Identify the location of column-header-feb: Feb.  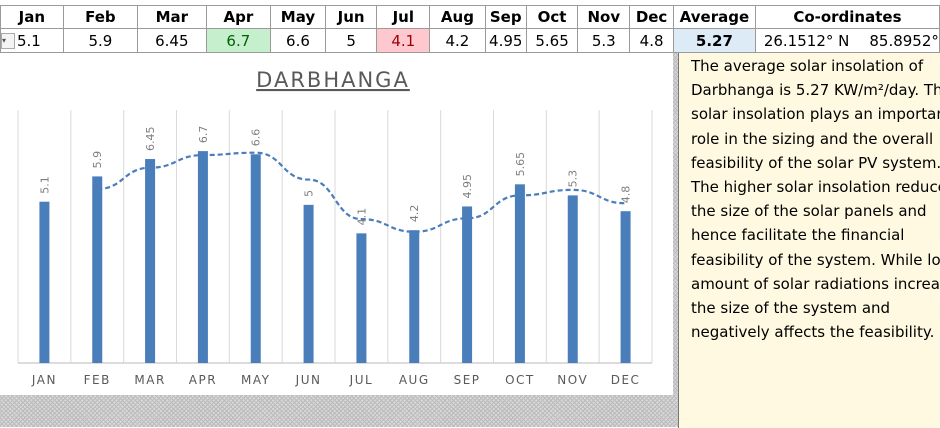
(100, 17).